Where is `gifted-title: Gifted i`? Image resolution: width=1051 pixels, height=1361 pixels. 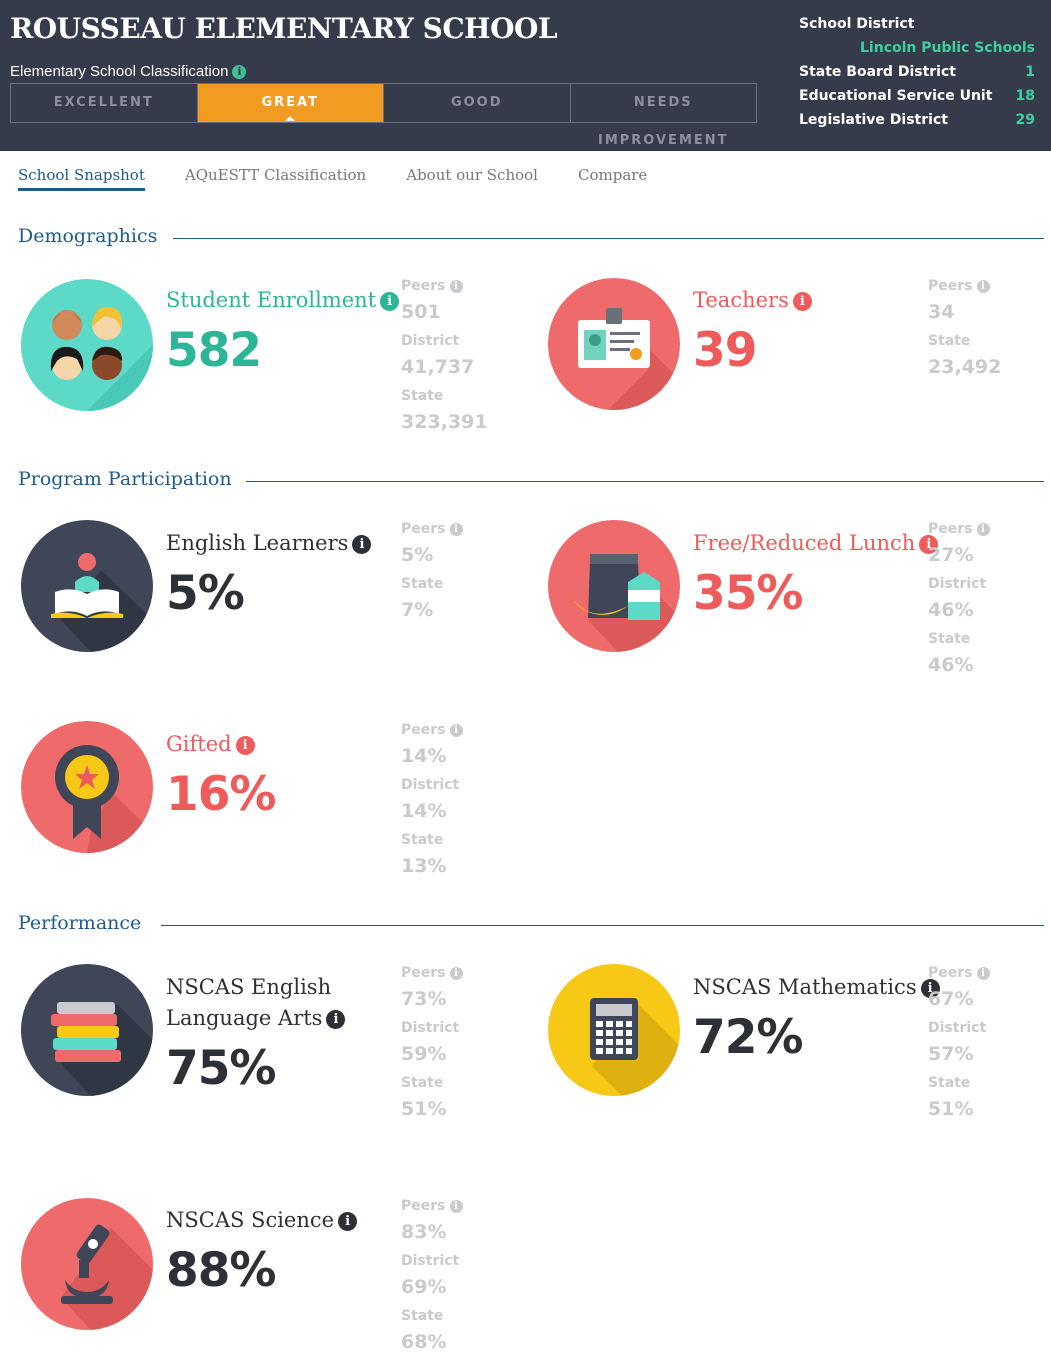
gifted-title: Gifted i is located at coordinates (210, 744).